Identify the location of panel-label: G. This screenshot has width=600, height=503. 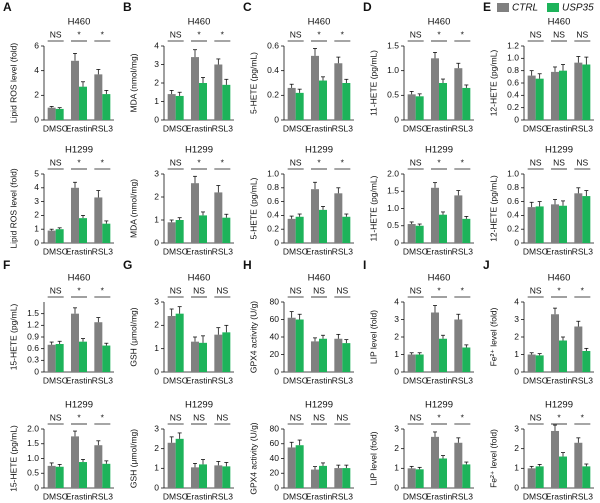
(127, 265).